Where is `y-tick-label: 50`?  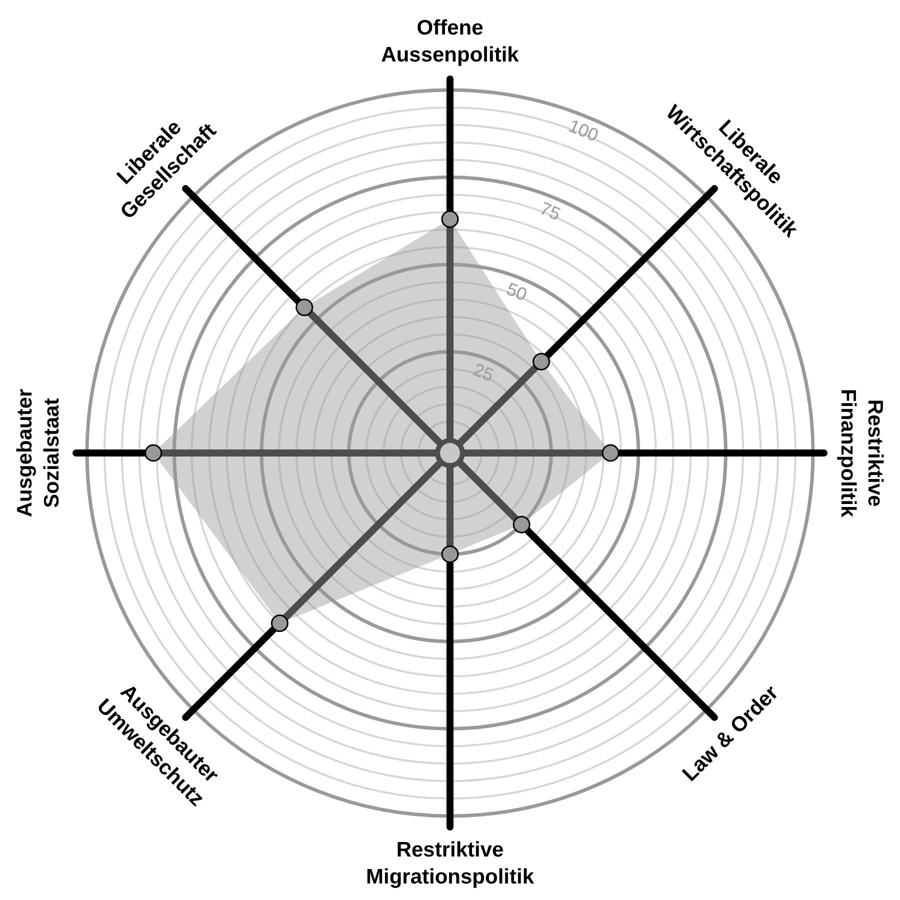
y-tick-label: 50 is located at coordinates (517, 291).